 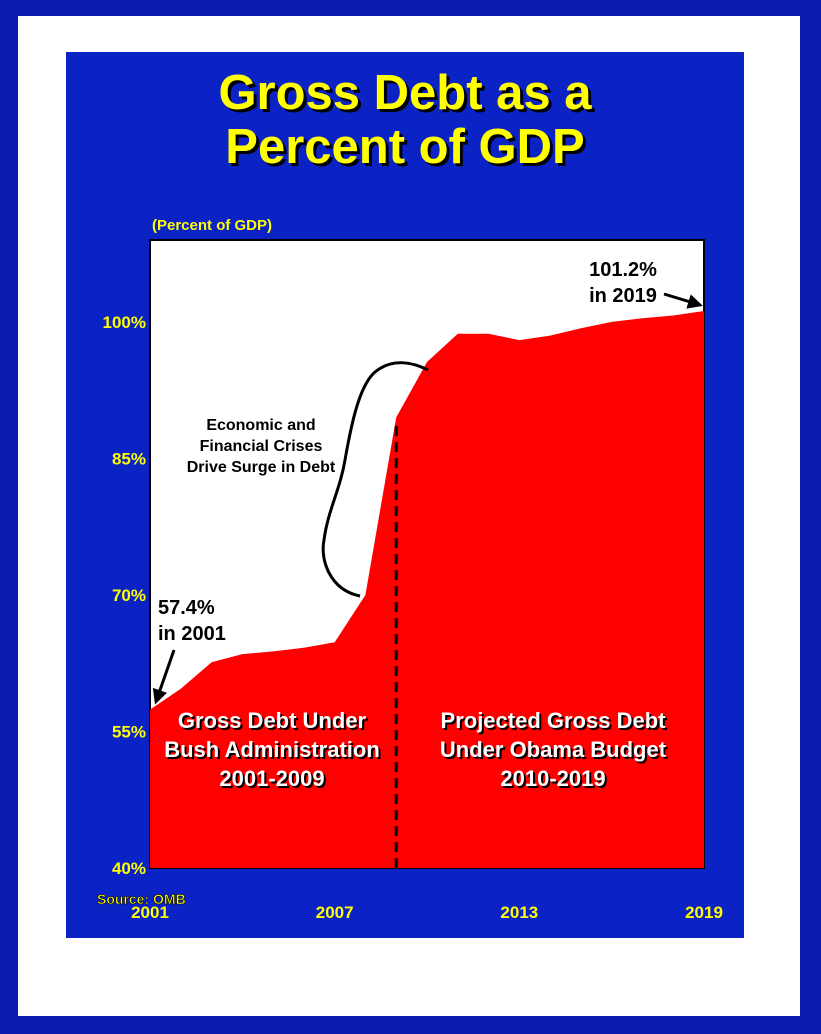 I want to click on x-tick-label: 2001, so click(x=150, y=912).